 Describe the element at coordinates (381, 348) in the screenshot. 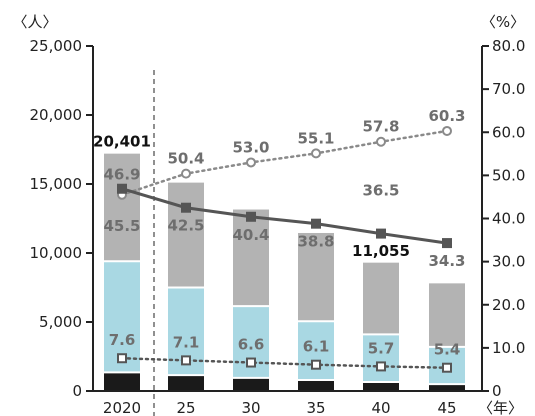

I see `series-data-label: 5.7` at that location.